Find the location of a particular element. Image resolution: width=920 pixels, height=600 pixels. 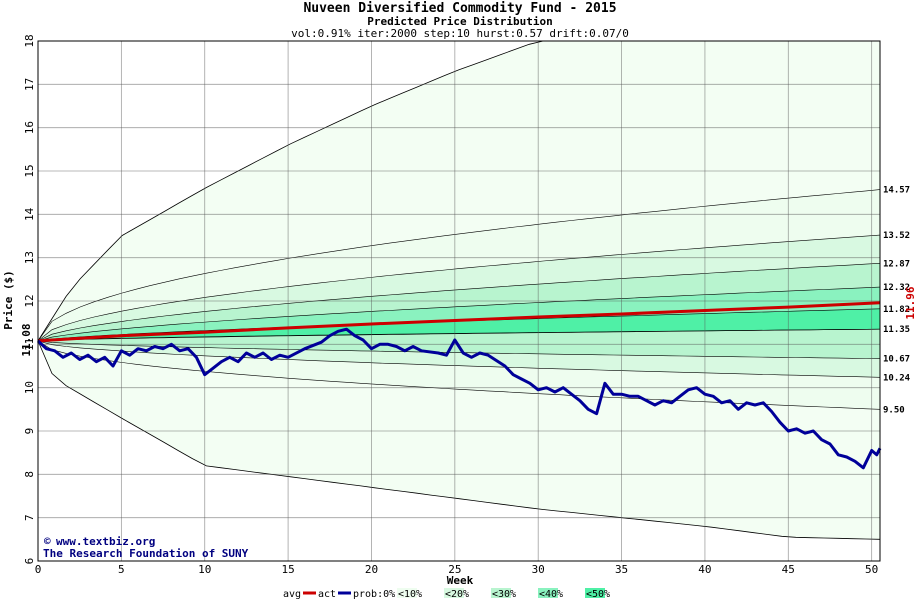

band-end-label: 14.57 is located at coordinates (896, 191).